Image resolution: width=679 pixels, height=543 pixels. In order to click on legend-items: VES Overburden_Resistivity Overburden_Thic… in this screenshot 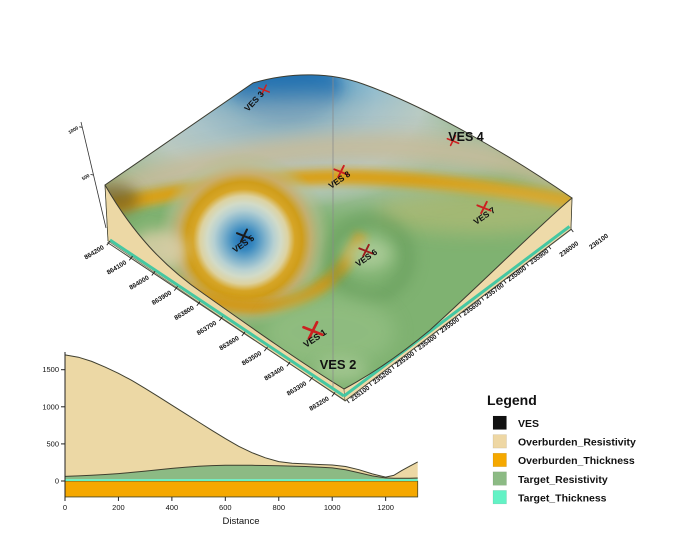, I will do `click(564, 460)`.